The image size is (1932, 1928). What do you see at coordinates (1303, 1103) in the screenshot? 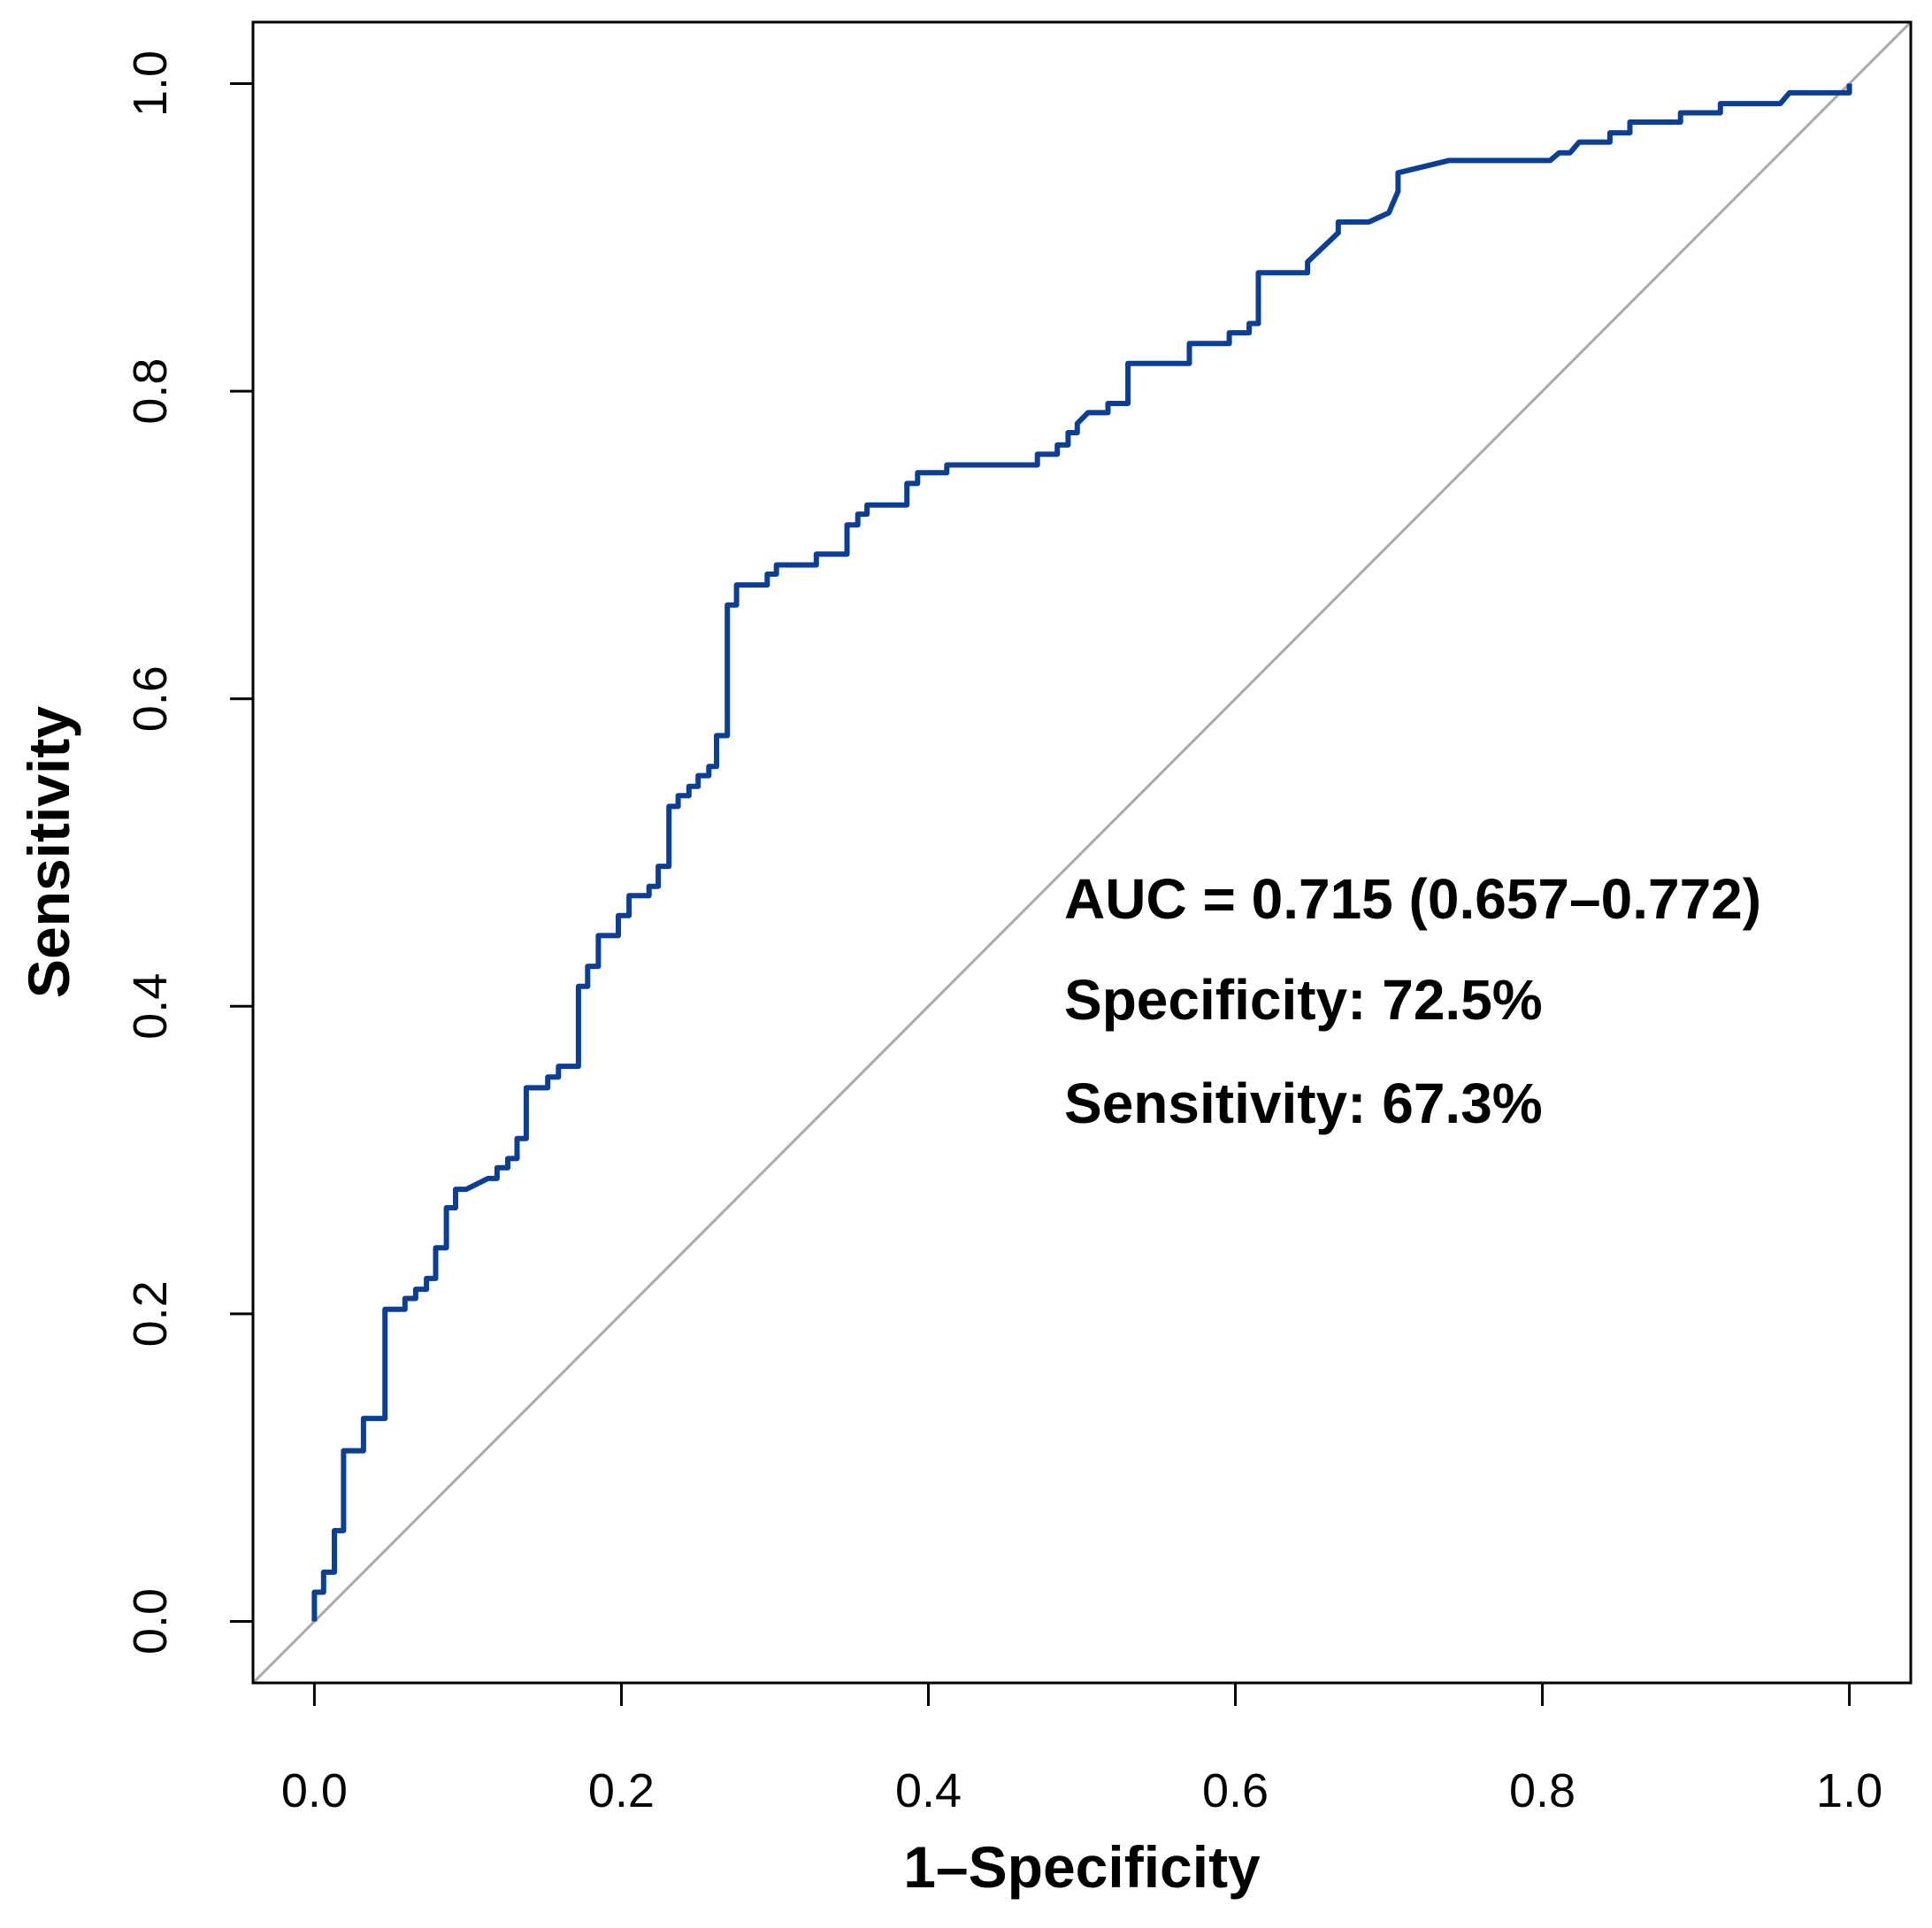
I see `annotation: Sensitivity: 67.3%` at bounding box center [1303, 1103].